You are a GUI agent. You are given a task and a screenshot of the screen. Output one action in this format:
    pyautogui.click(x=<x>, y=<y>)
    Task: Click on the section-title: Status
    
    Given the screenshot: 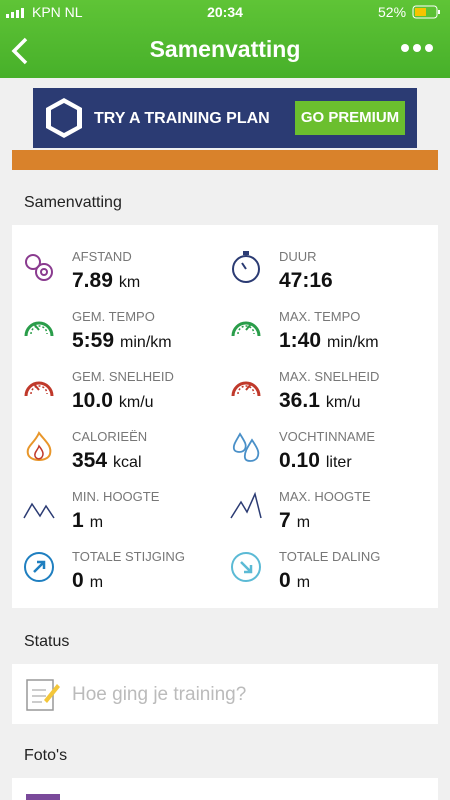 What is the action you would take?
    pyautogui.click(x=47, y=641)
    